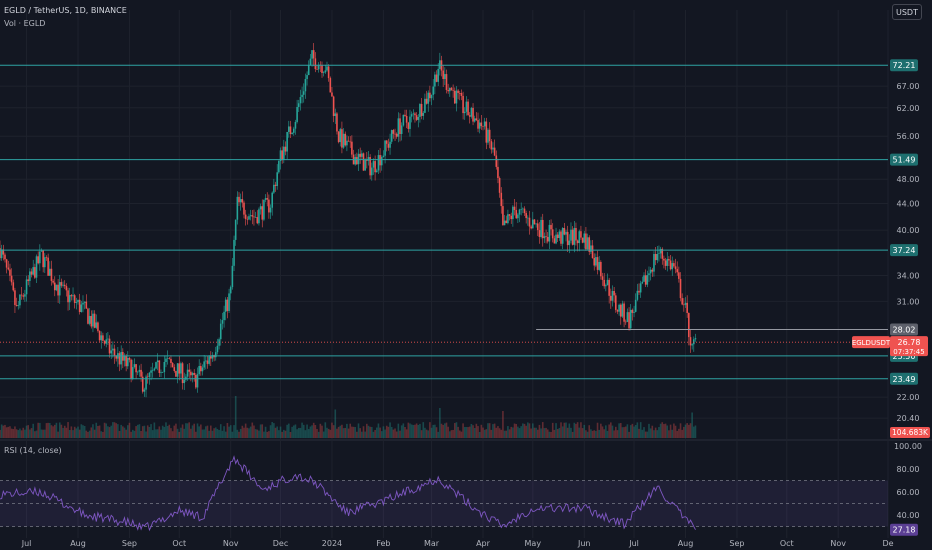 This screenshot has height=550, width=932. What do you see at coordinates (908, 108) in the screenshot?
I see `y-tick-label: 62.00` at bounding box center [908, 108].